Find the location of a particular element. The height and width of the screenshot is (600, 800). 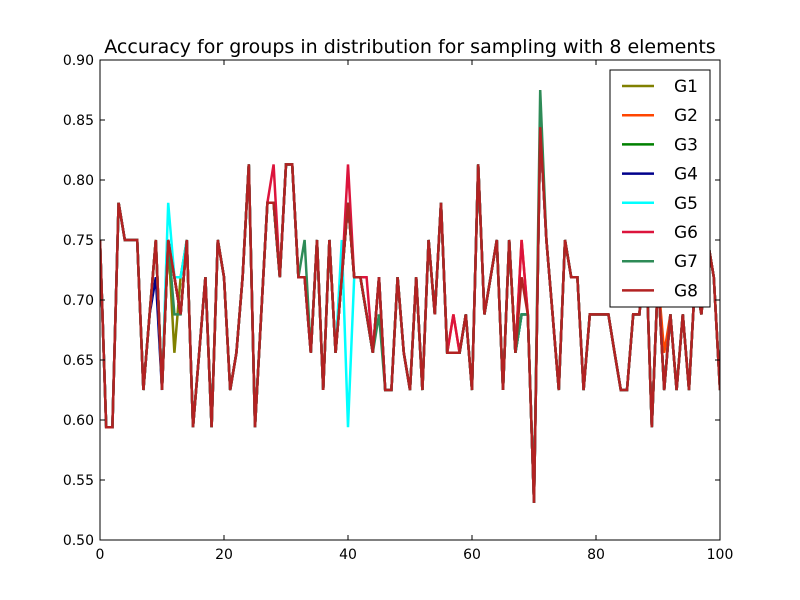

y-tick-label: 0.65 is located at coordinates (78, 361).